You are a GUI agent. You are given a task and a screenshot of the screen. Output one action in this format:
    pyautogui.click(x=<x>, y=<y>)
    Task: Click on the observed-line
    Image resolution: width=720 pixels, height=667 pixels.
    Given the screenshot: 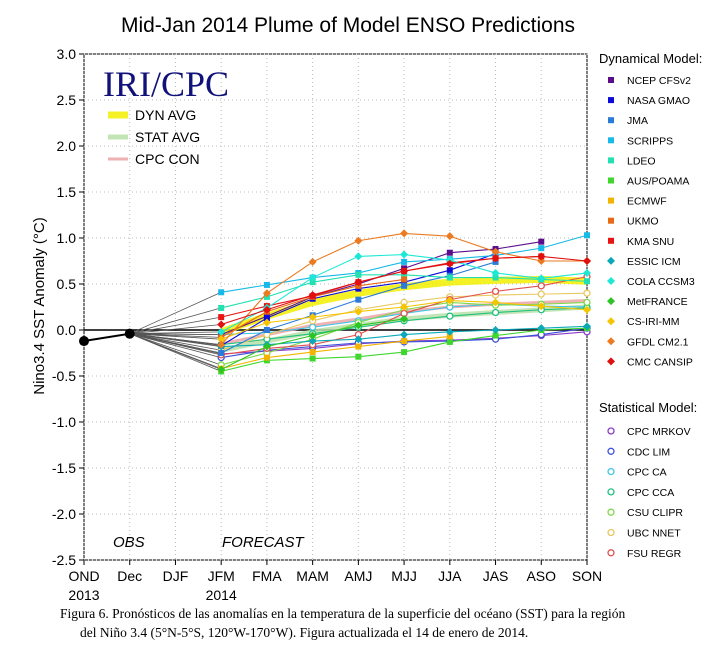 What is the action you would take?
    pyautogui.click(x=106, y=337)
    